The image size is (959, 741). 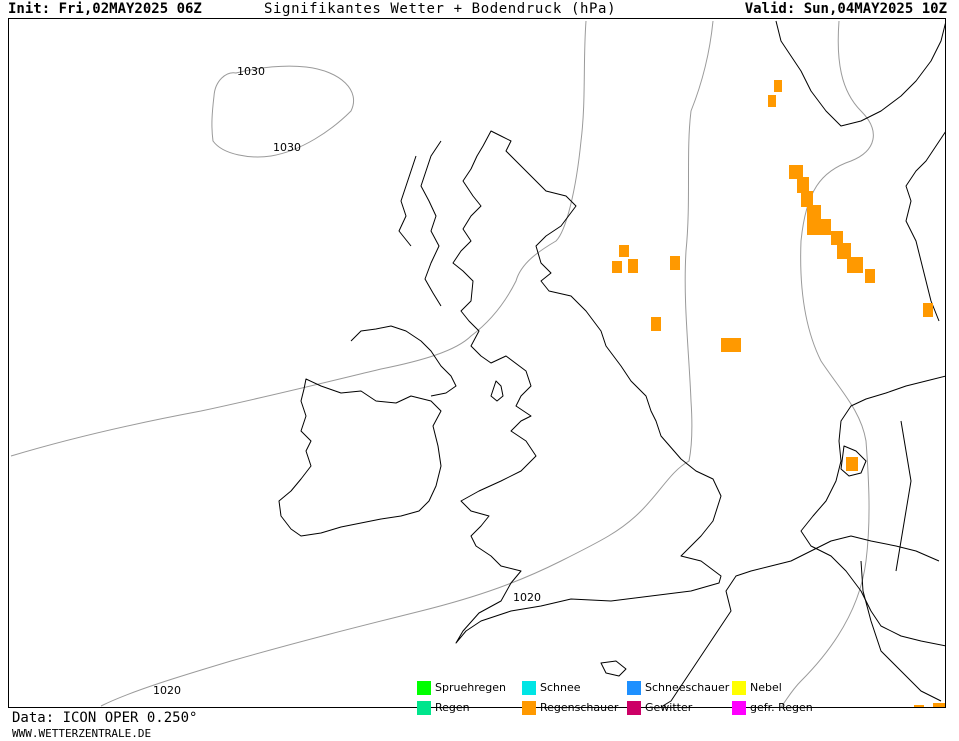 What do you see at coordinates (360, 457) in the screenshot?
I see `ireland-coast` at bounding box center [360, 457].